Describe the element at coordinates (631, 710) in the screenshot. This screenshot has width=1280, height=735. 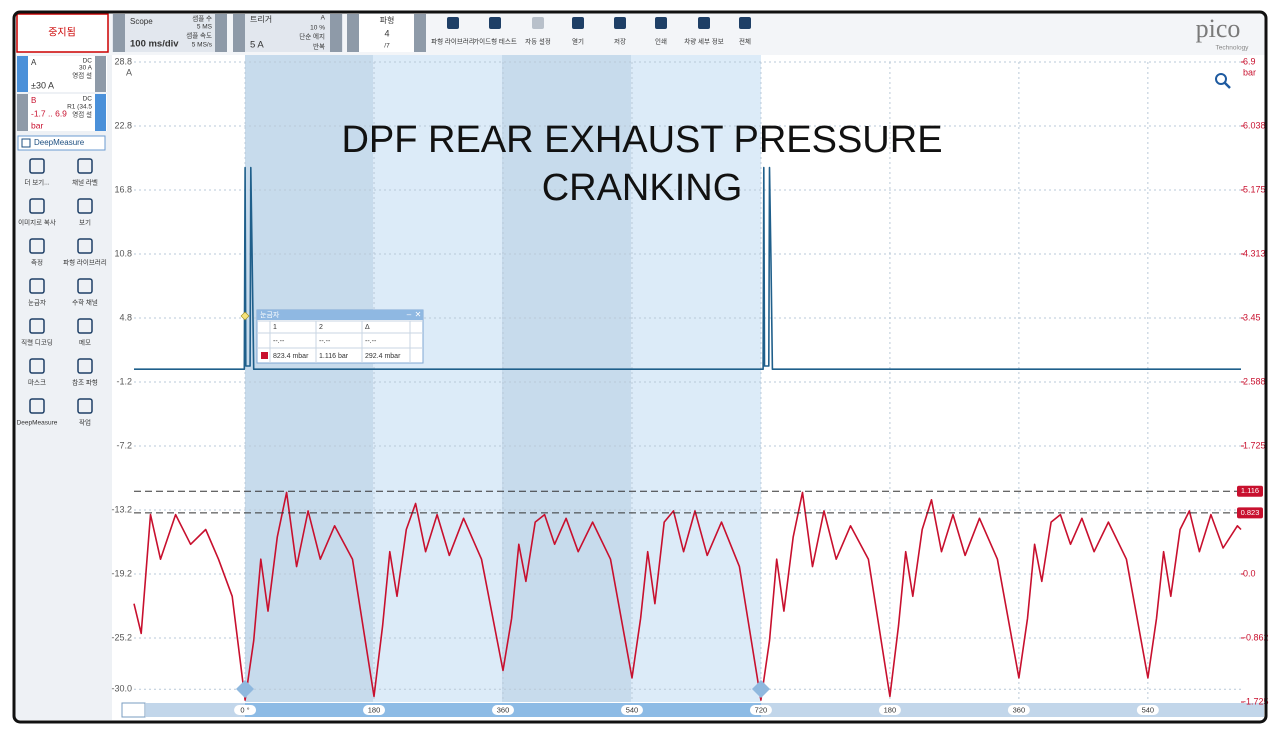
I see `x-tick-box` at that location.